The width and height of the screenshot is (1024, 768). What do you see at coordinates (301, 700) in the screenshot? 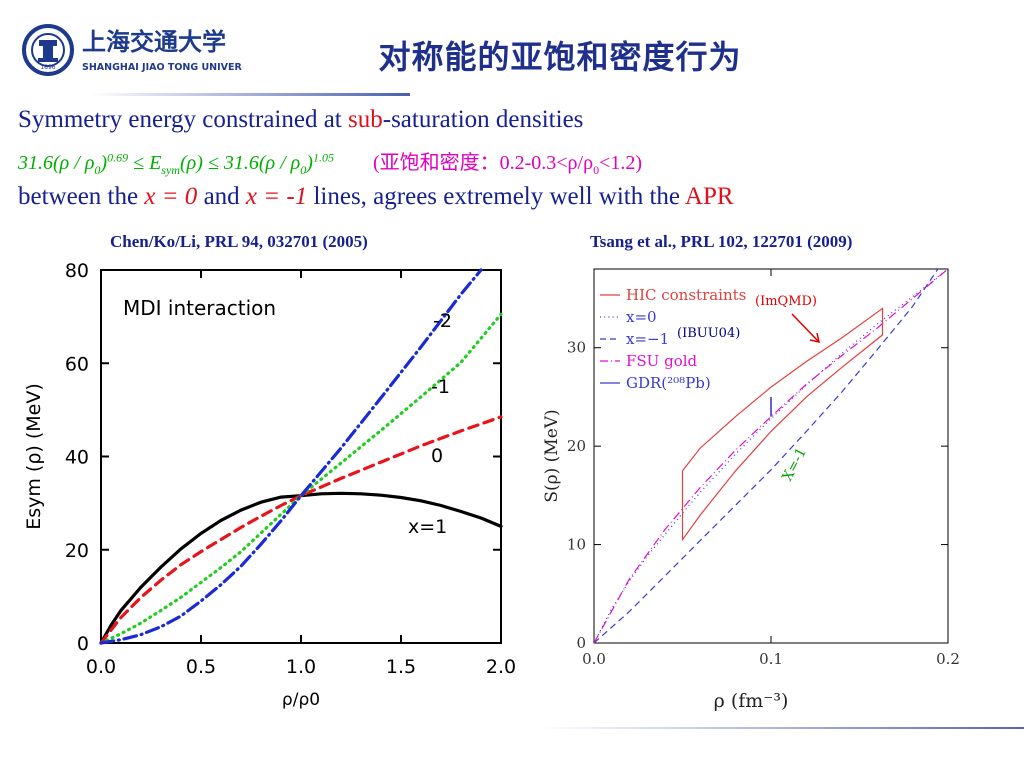
I see `x-axis-label: ρ/ρ0` at bounding box center [301, 700].